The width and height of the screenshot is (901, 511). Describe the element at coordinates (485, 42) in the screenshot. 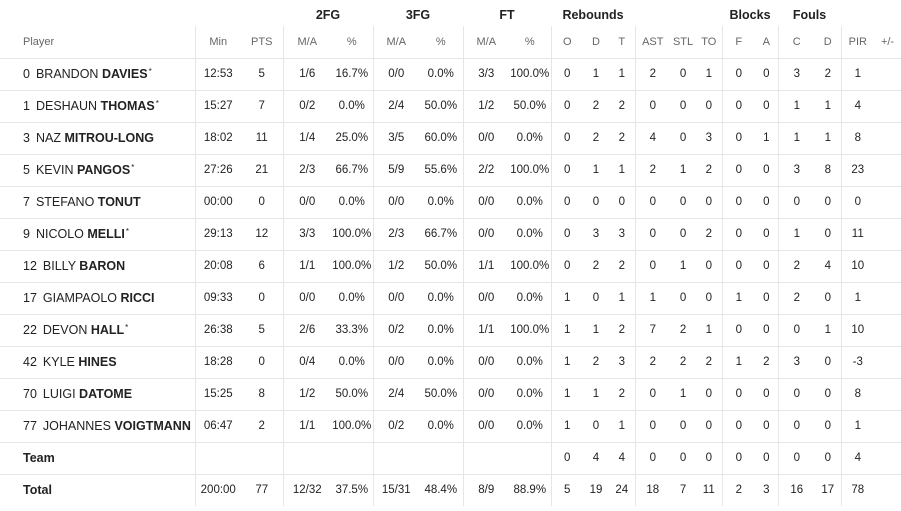

I see `col-ft-ma: M/A` at that location.